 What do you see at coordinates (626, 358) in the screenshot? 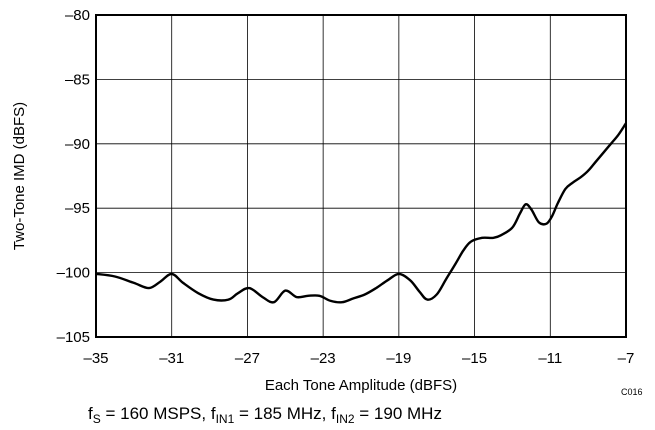
I see `x-tick-label: –7` at bounding box center [626, 358].